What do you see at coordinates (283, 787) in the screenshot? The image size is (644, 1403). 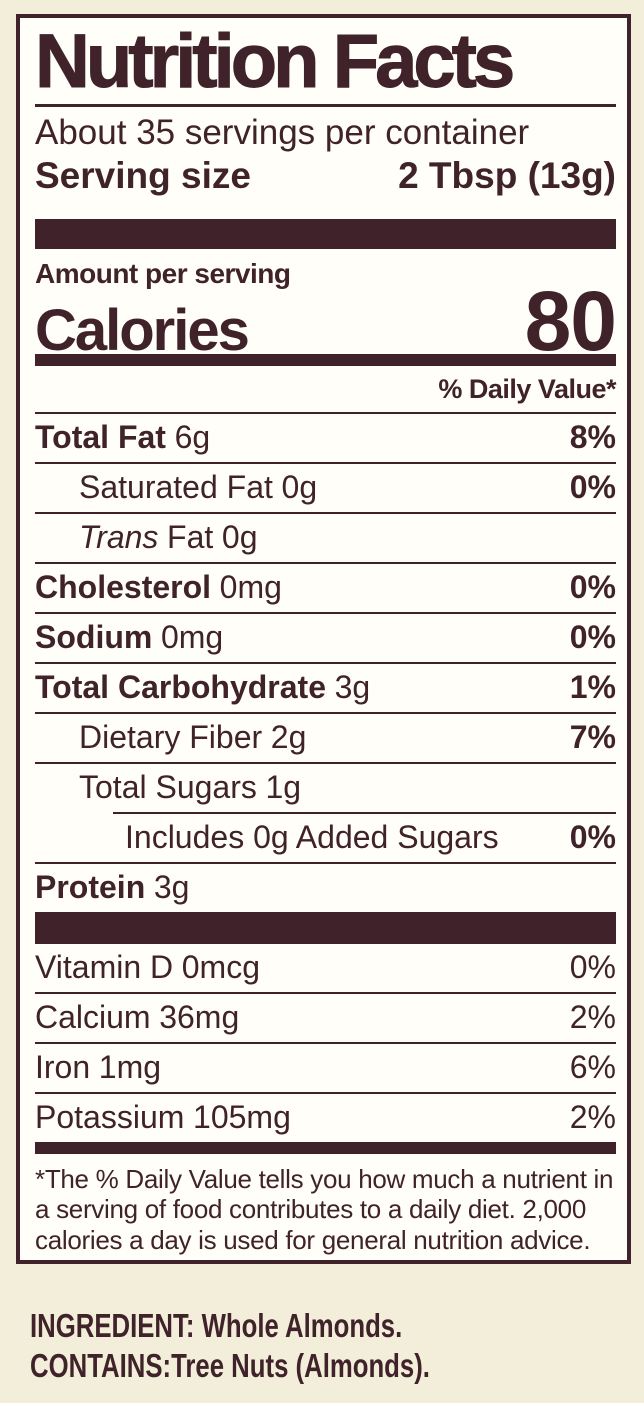 I see `nutrient-amount: 1g` at bounding box center [283, 787].